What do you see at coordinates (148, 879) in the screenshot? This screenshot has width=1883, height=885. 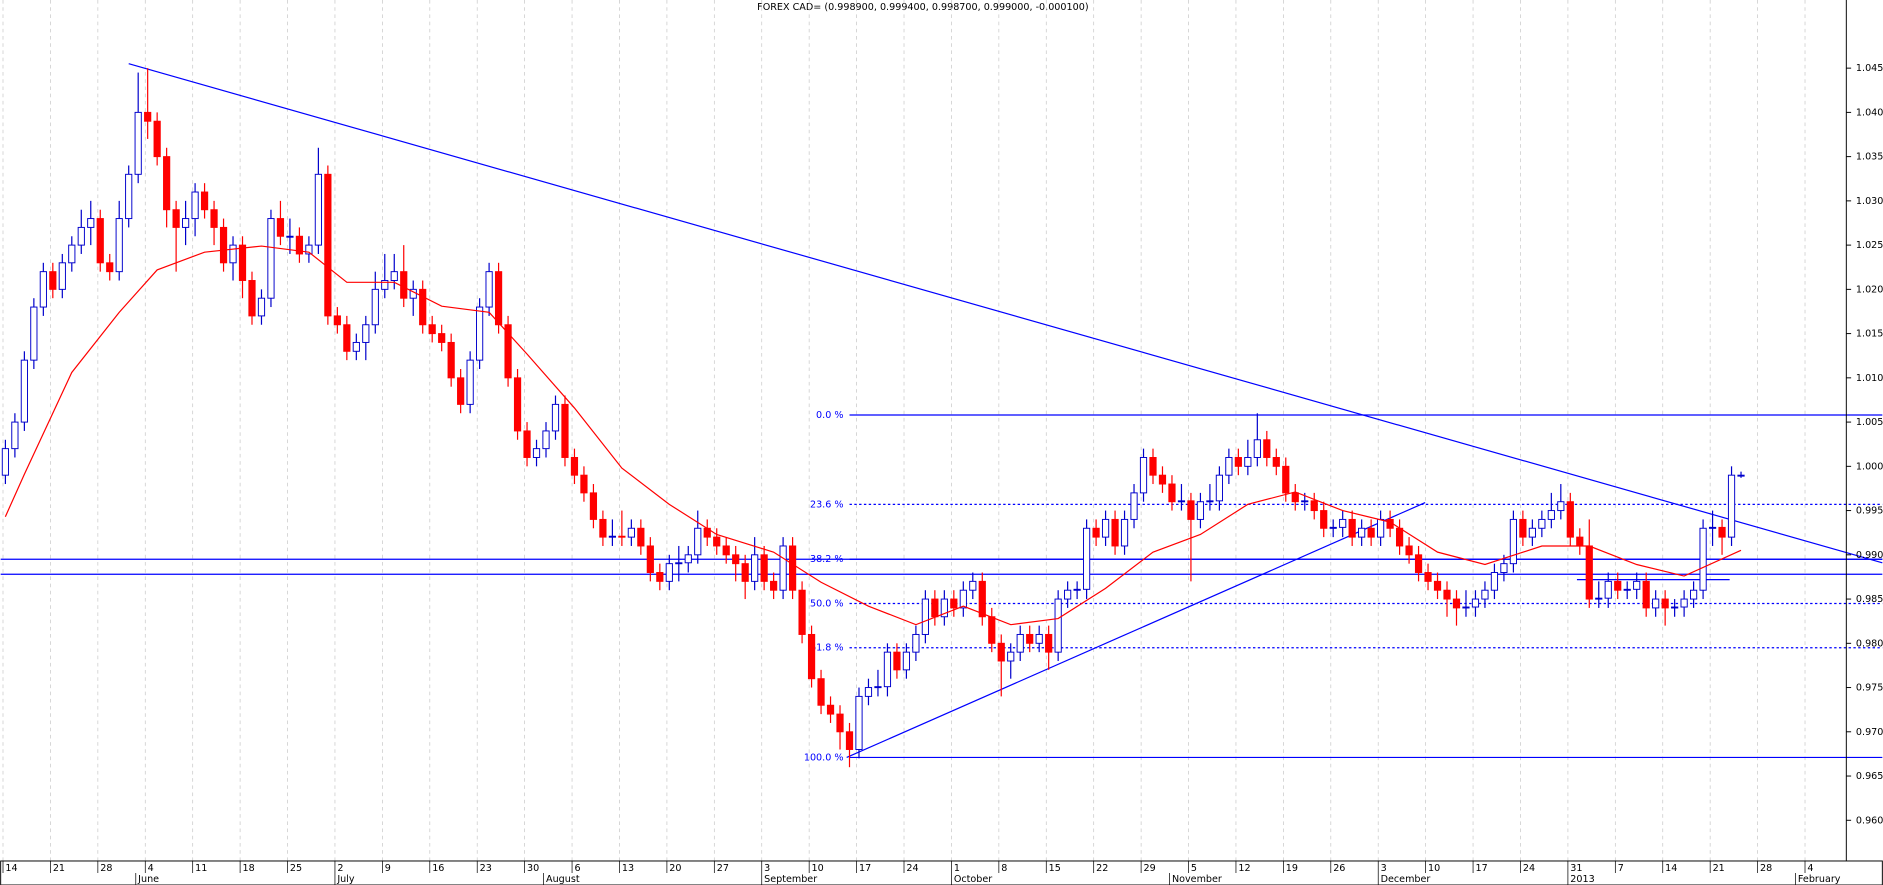 I see `month-label: June` at bounding box center [148, 879].